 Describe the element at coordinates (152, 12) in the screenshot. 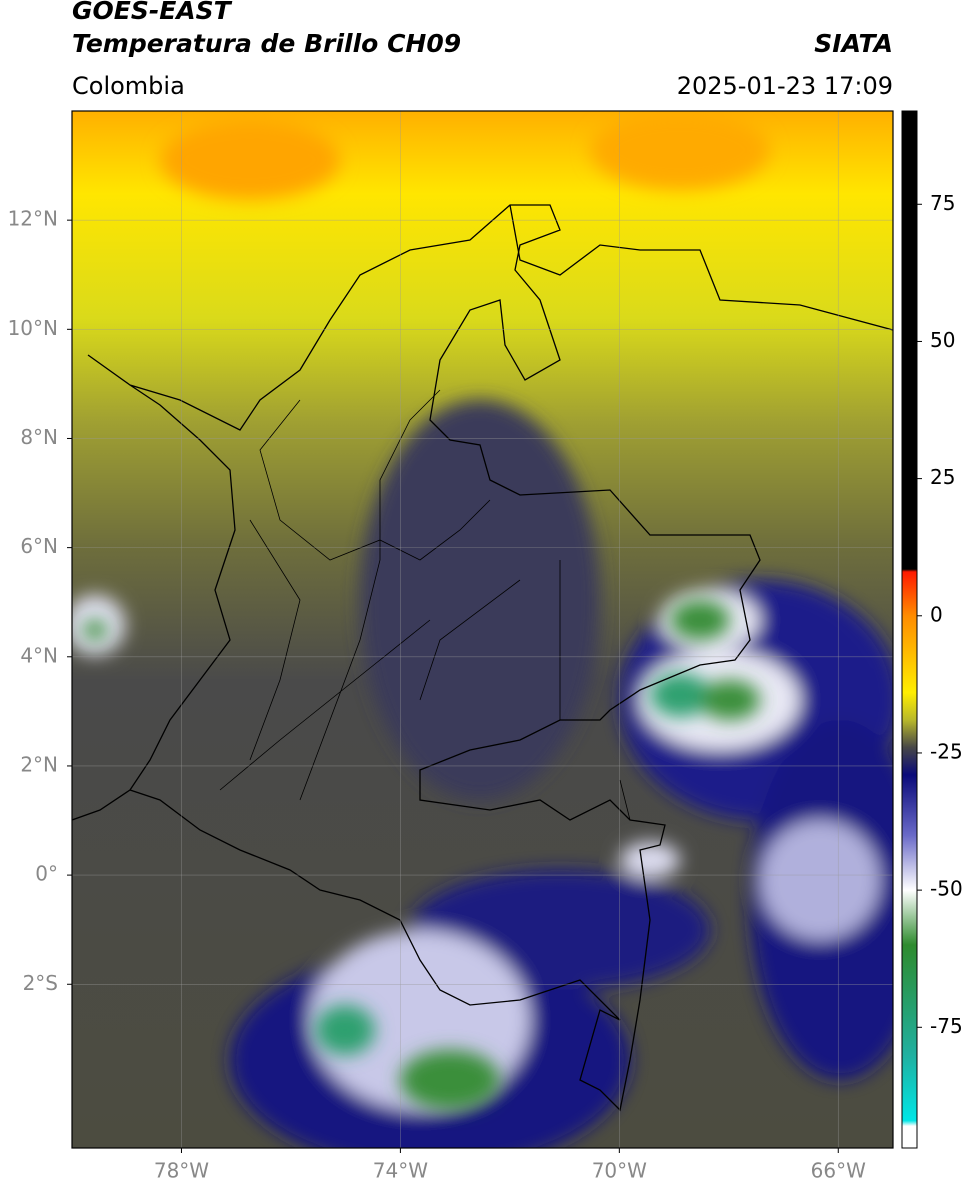

I see `title: GOES-EAST` at that location.